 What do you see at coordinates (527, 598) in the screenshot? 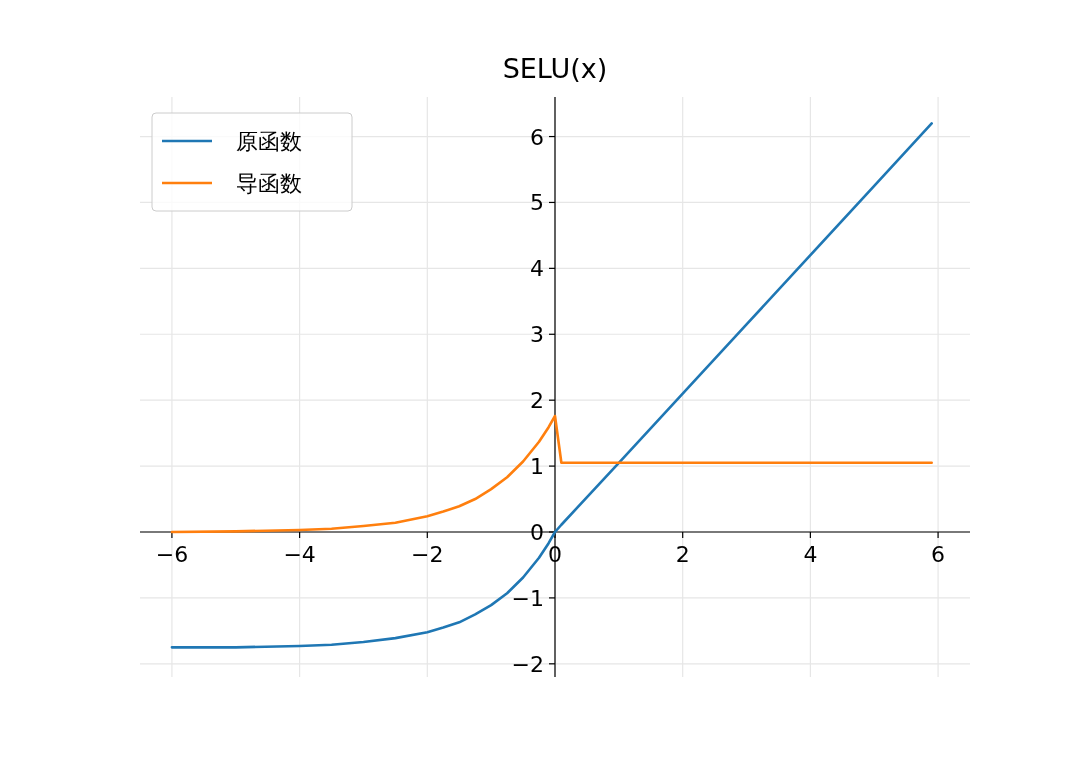
I see `y-tick-label: −1` at bounding box center [527, 598].